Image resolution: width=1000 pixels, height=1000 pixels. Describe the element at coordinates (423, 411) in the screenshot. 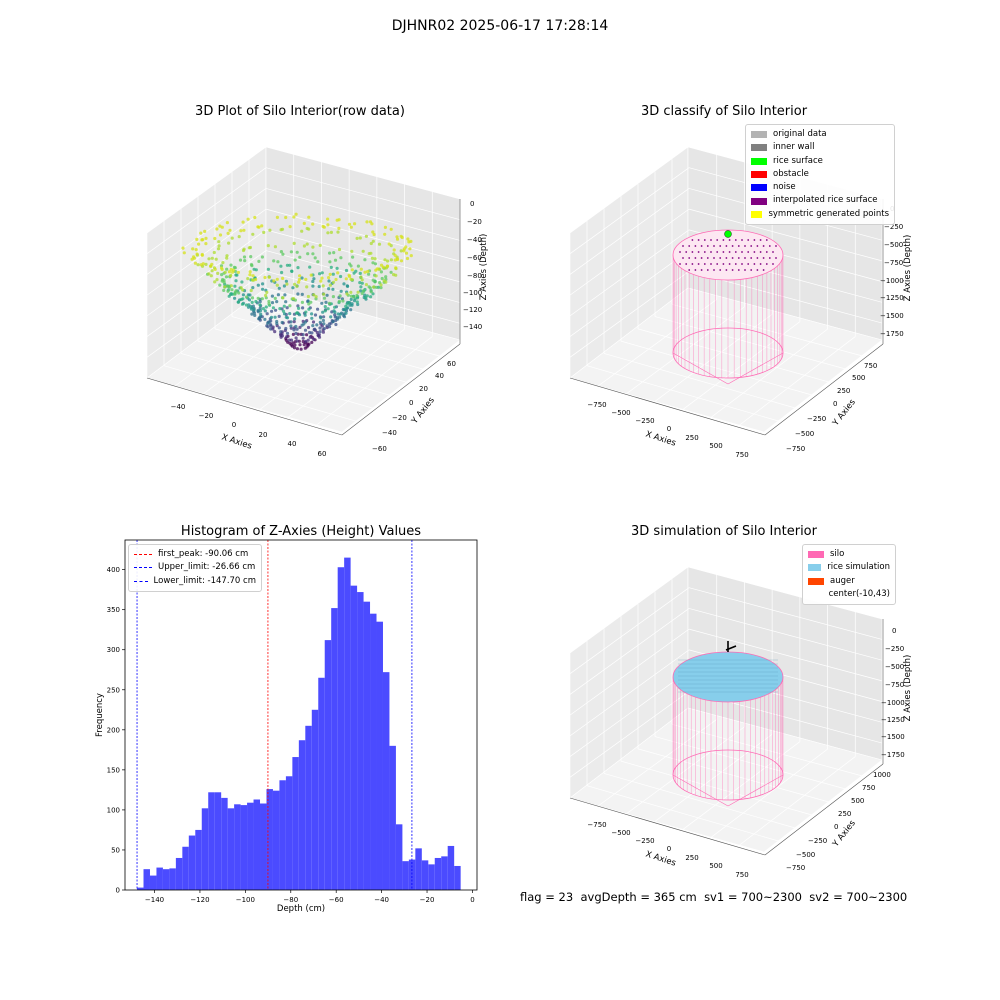

I see `raw-y-axis-label: Y Axies` at that location.